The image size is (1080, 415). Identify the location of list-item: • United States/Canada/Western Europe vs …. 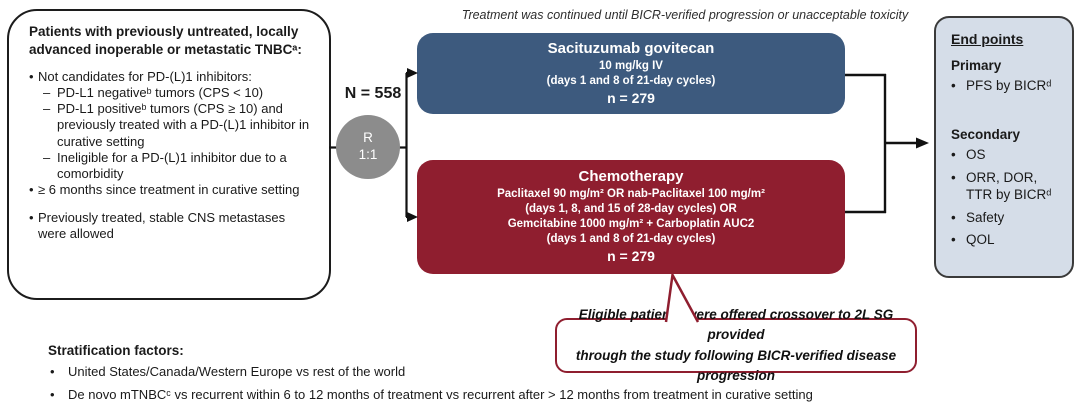
(554, 372).